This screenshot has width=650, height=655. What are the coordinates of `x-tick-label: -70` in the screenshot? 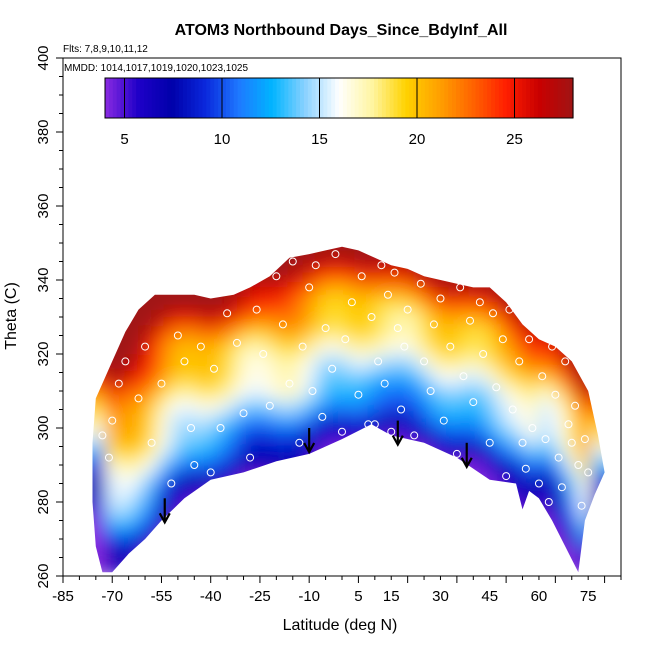 It's located at (112, 596).